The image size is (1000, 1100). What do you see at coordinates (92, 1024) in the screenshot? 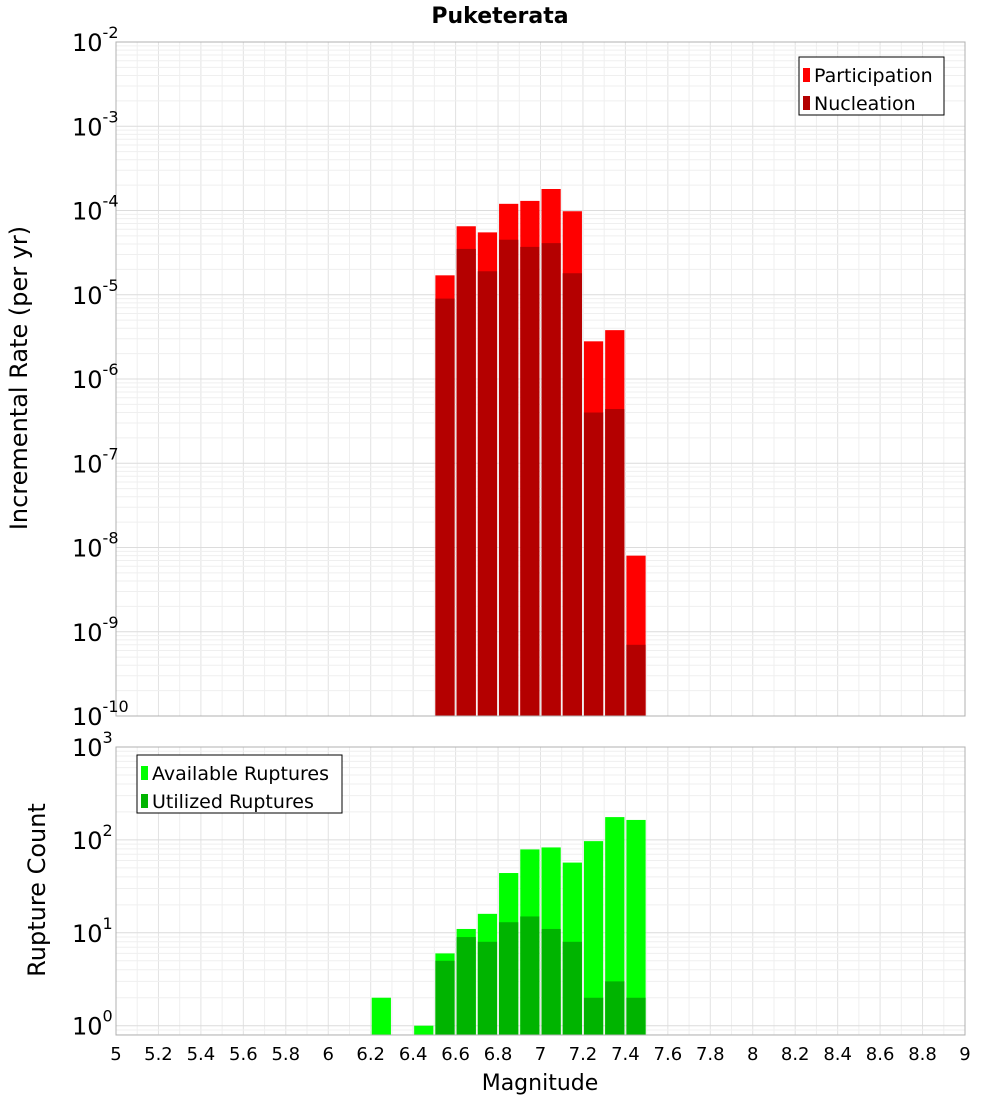
I see `bottom-y-tick-label: 10⁰` at bounding box center [92, 1024].